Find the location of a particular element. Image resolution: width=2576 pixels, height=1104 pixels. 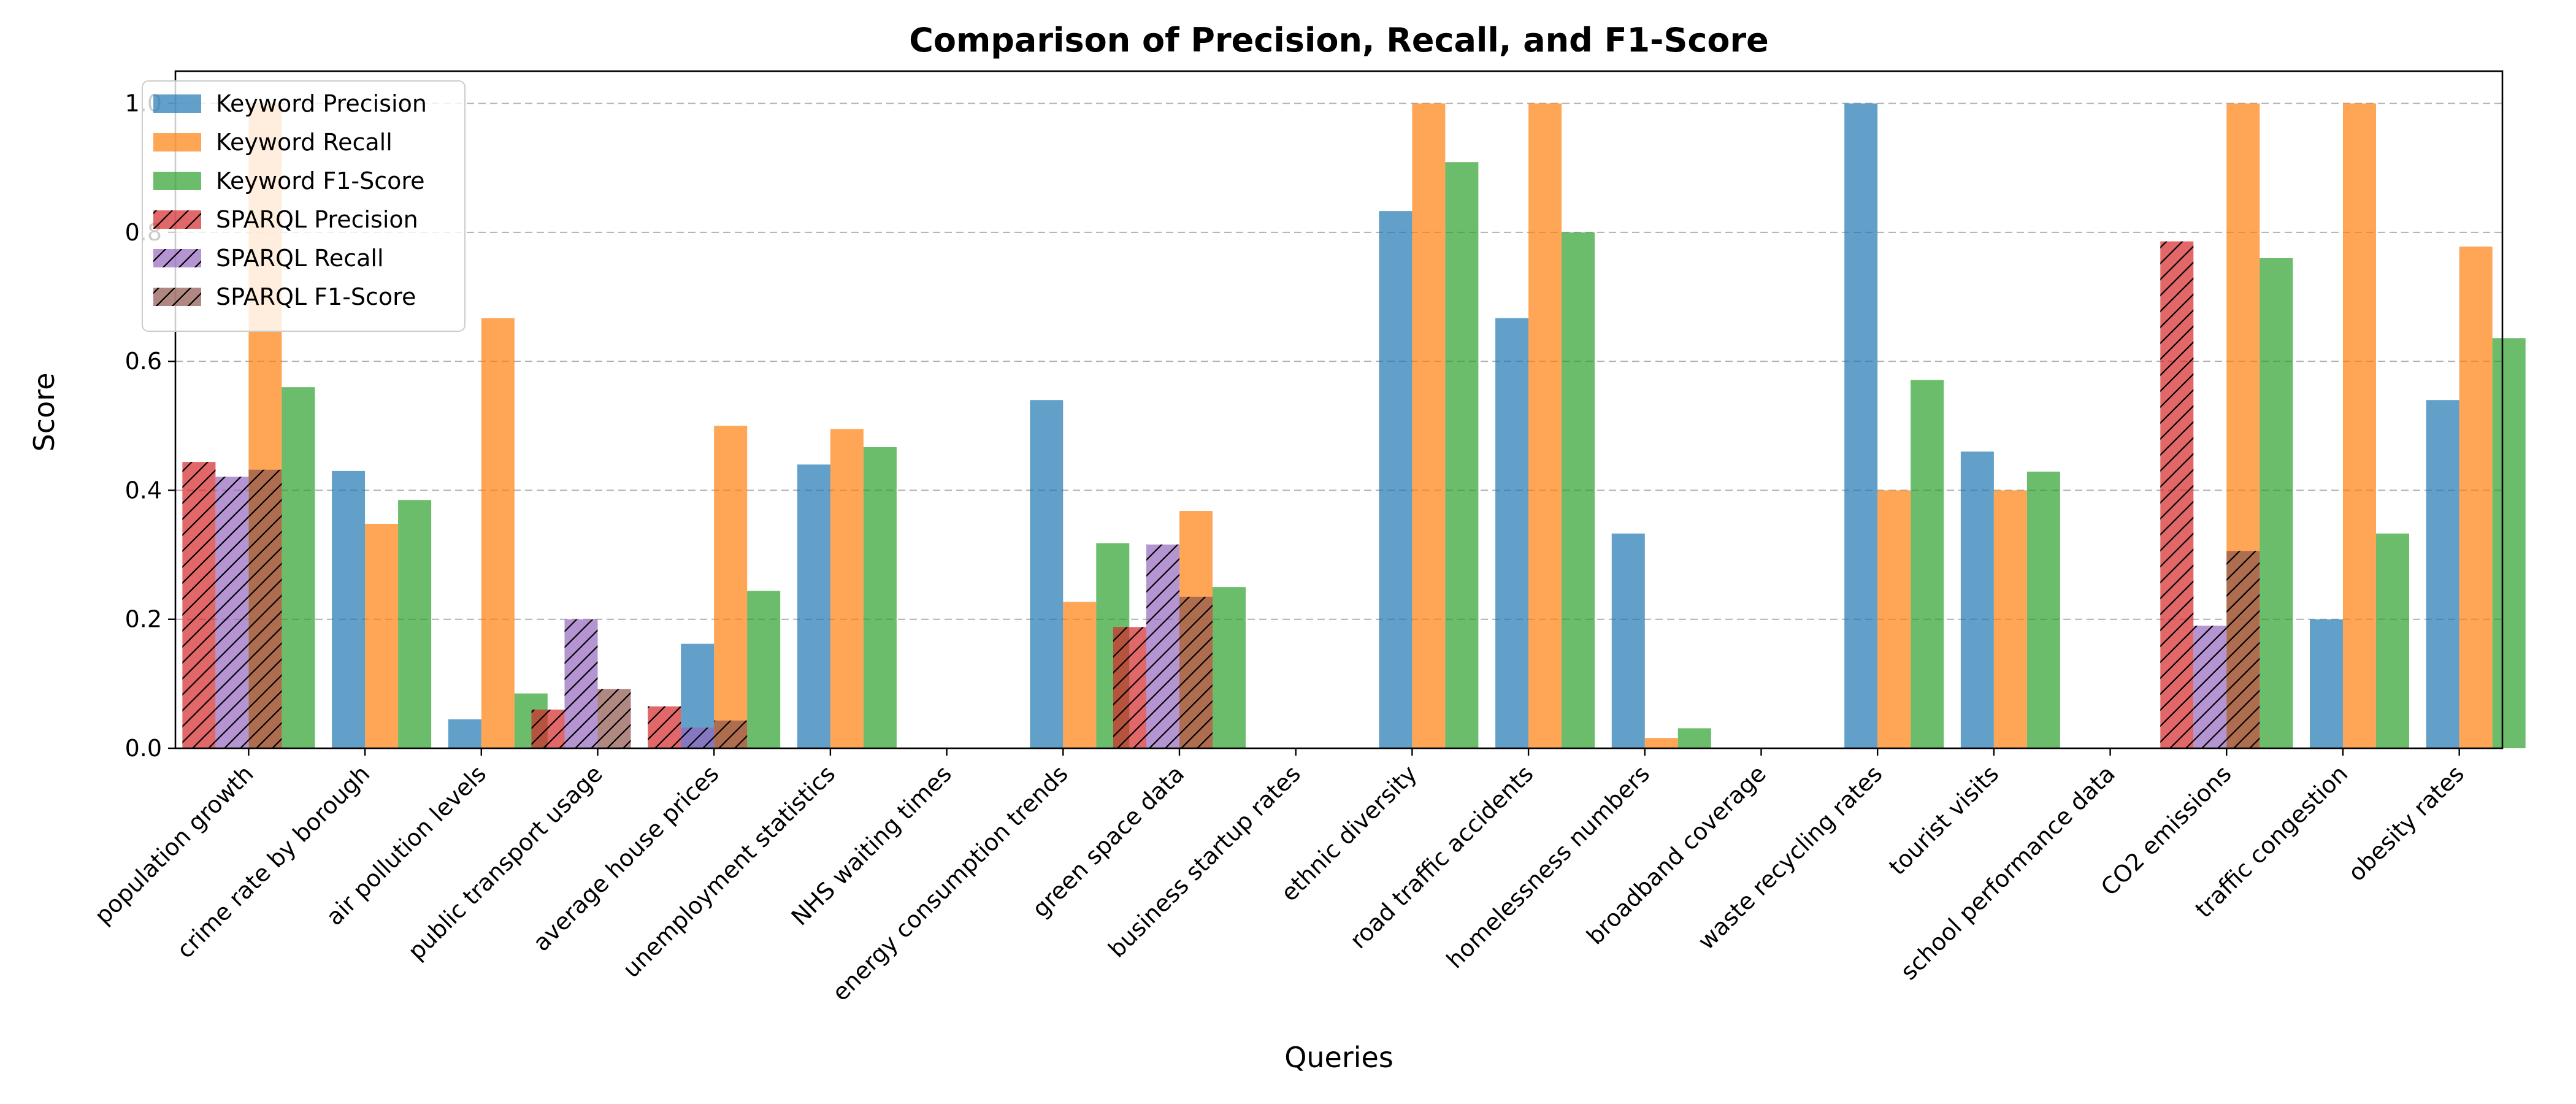

x-tick-label: school performance data is located at coordinates (2007, 872).